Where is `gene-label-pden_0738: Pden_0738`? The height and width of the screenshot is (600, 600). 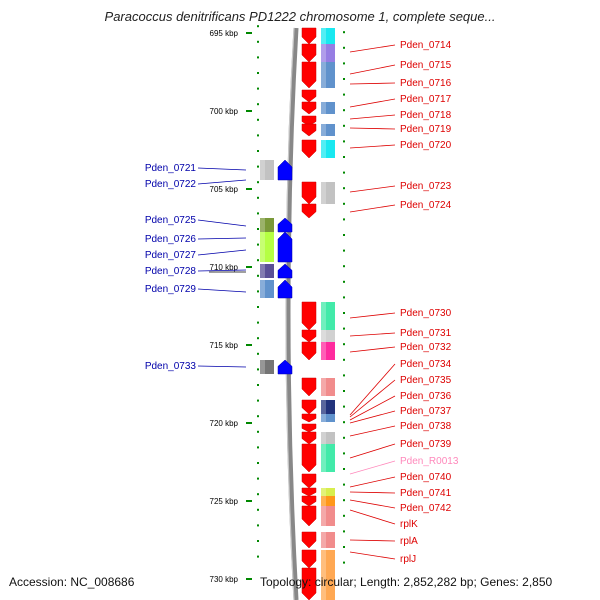 gene-label-pden_0738: Pden_0738 is located at coordinates (426, 426).